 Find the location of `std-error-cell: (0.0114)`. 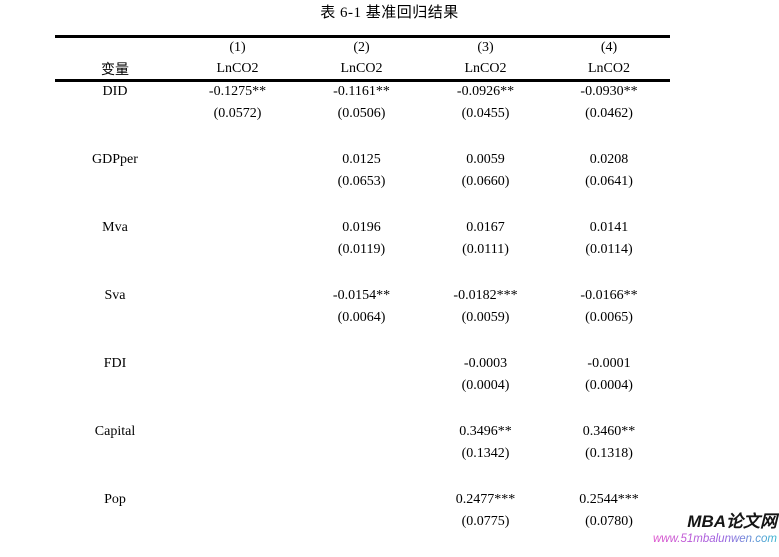

std-error-cell: (0.0114) is located at coordinates (609, 249).